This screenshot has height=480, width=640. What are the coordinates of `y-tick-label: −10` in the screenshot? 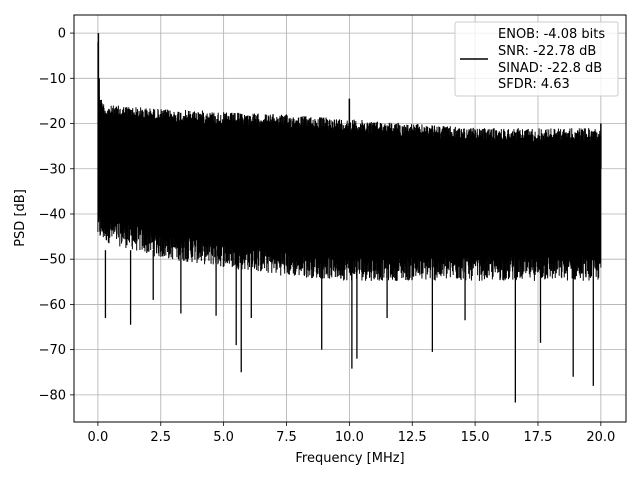 It's located at (52, 79).